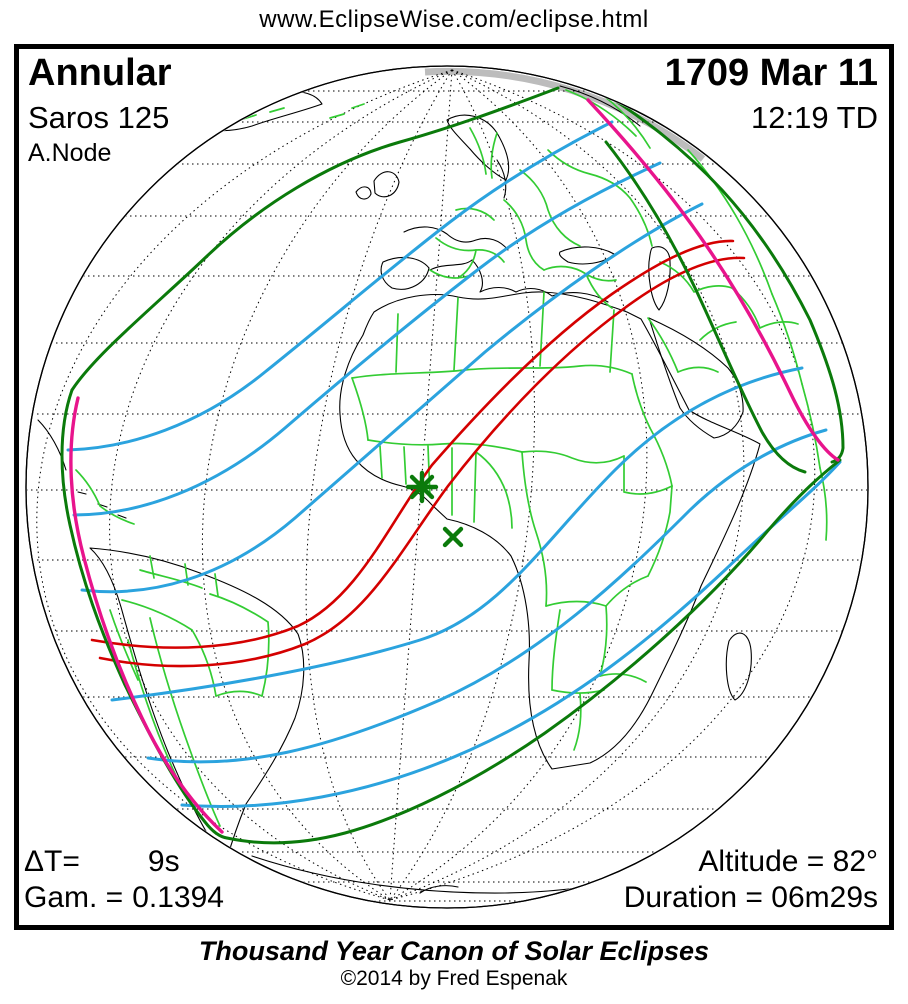 This screenshot has width=908, height=1004. I want to click on canon-title: Thousand Year Canon of Solar Eclipses, so click(454, 951).